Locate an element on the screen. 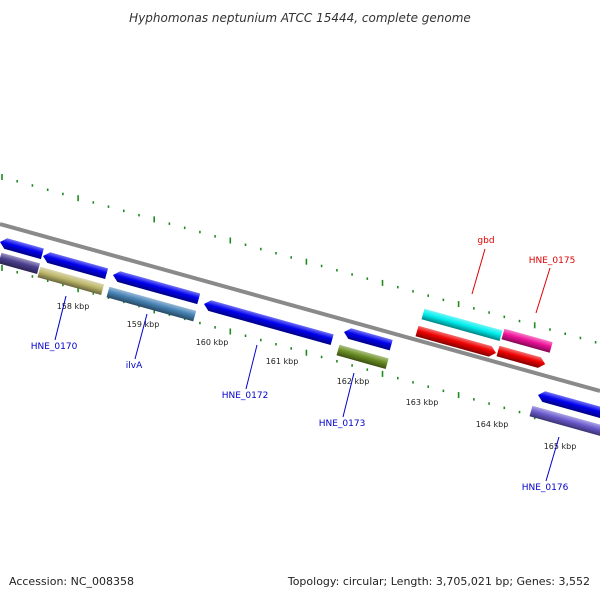 The width and height of the screenshot is (600, 600). gene-label: HNE_0173 is located at coordinates (342, 424).